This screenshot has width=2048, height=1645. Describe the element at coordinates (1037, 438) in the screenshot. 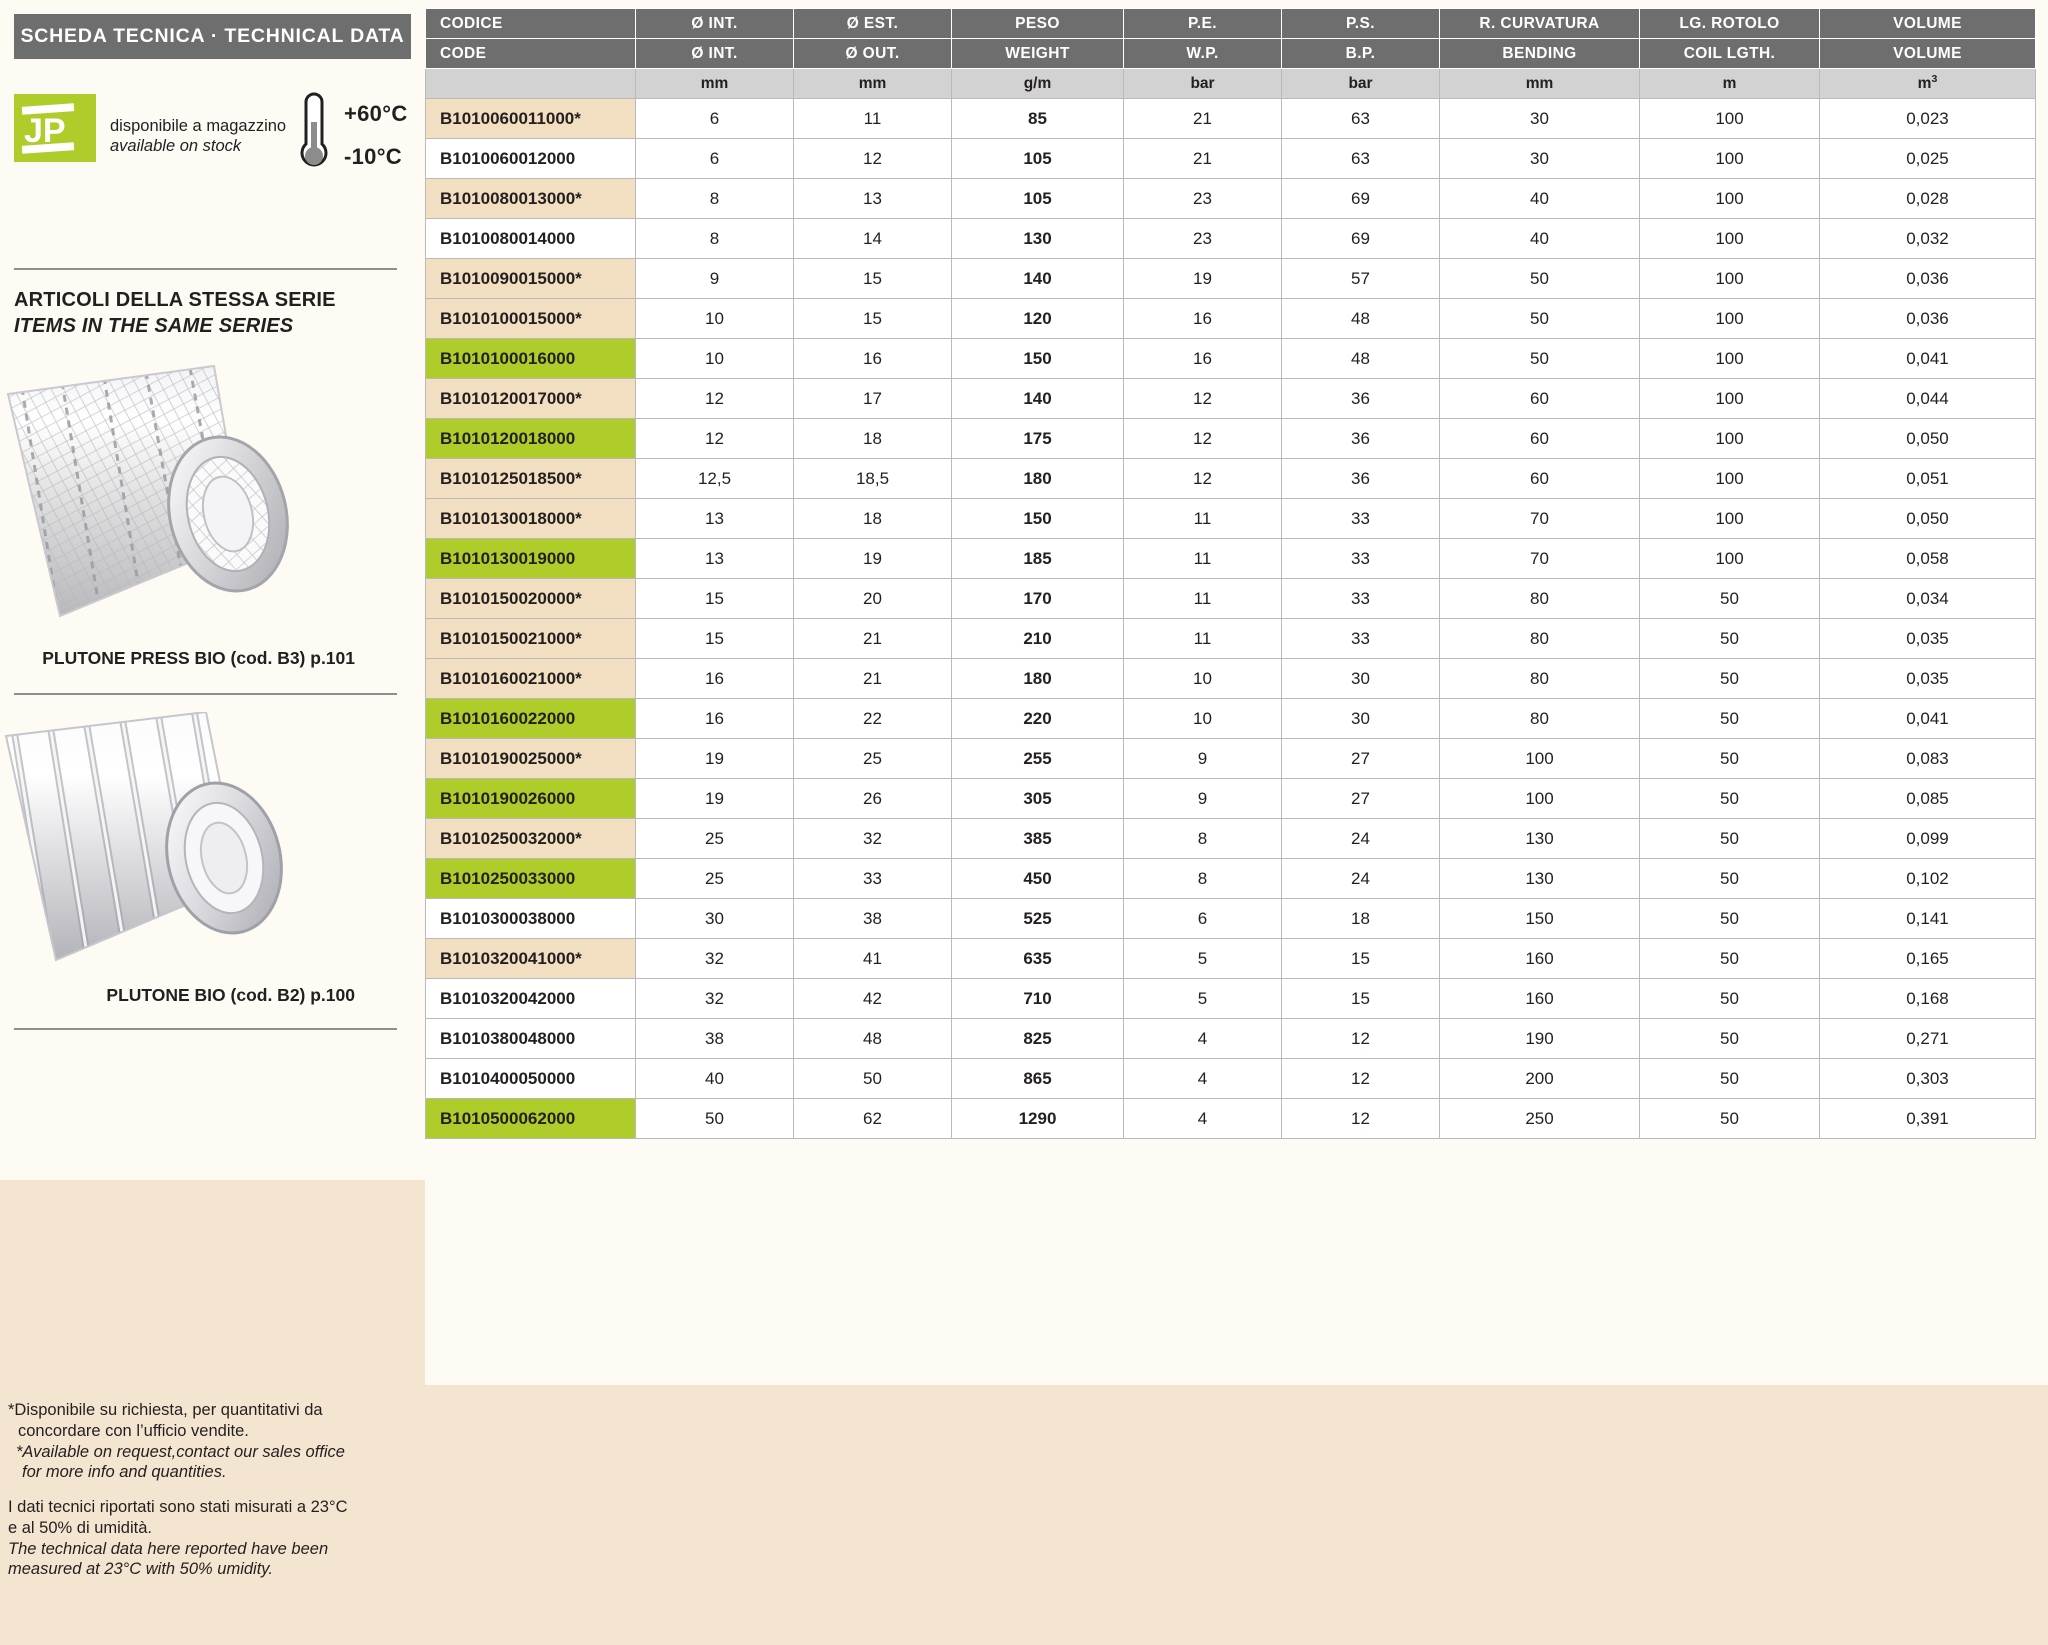

I see `cell-weight: 175` at that location.